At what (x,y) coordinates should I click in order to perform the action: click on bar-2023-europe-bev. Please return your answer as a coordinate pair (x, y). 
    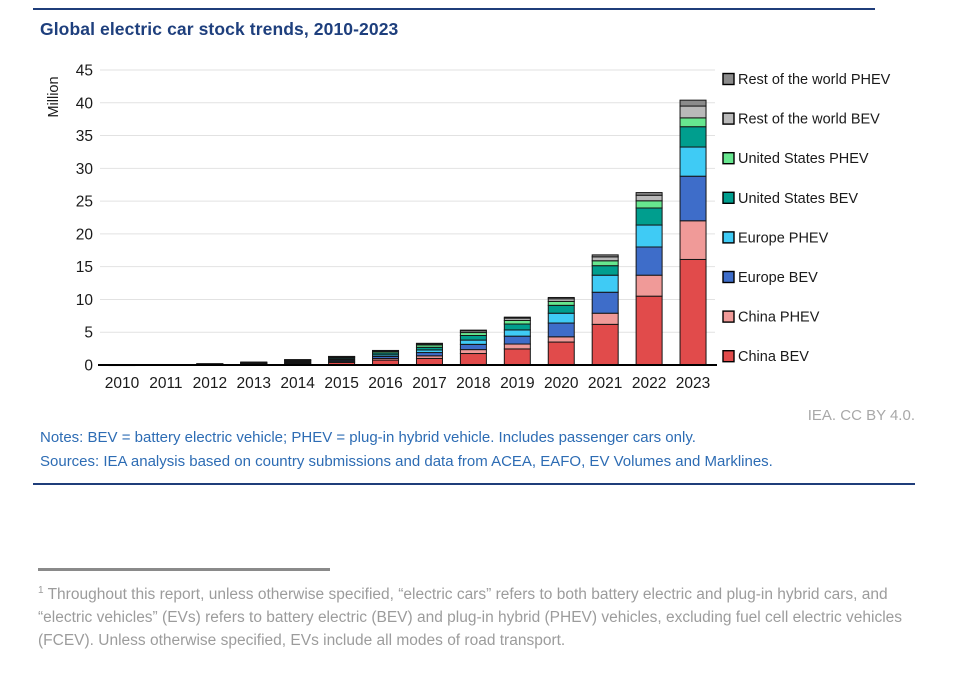
    Looking at the image, I should click on (693, 198).